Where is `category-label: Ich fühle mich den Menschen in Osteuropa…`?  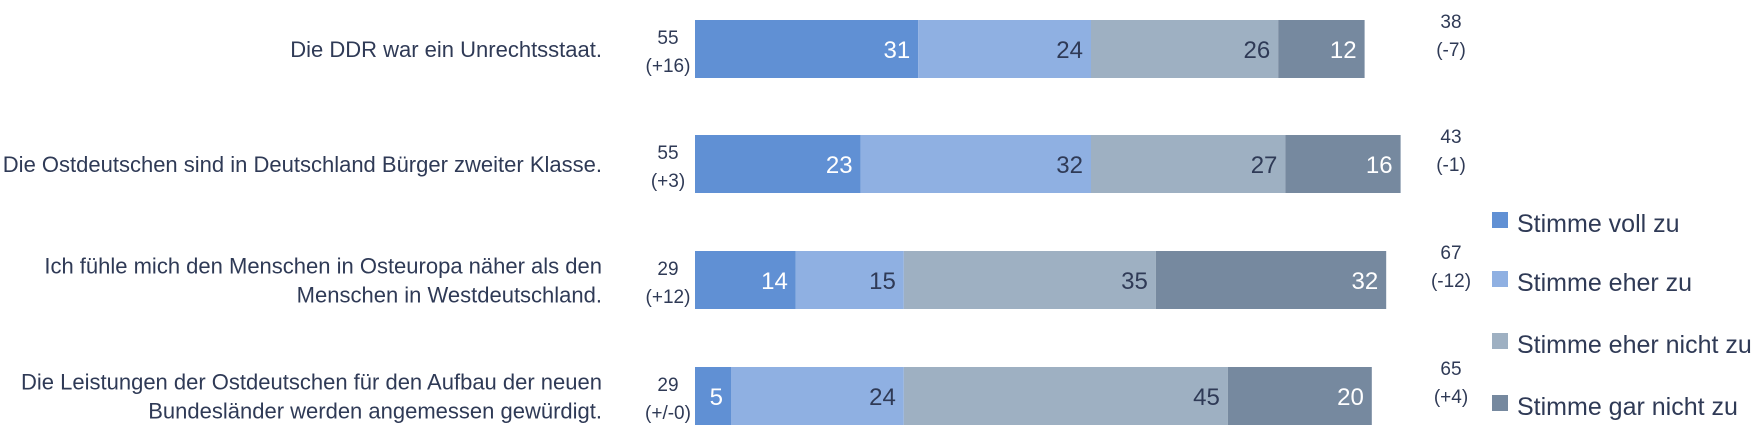
category-label: Ich fühle mich den Menschen in Osteuropa… is located at coordinates (323, 266).